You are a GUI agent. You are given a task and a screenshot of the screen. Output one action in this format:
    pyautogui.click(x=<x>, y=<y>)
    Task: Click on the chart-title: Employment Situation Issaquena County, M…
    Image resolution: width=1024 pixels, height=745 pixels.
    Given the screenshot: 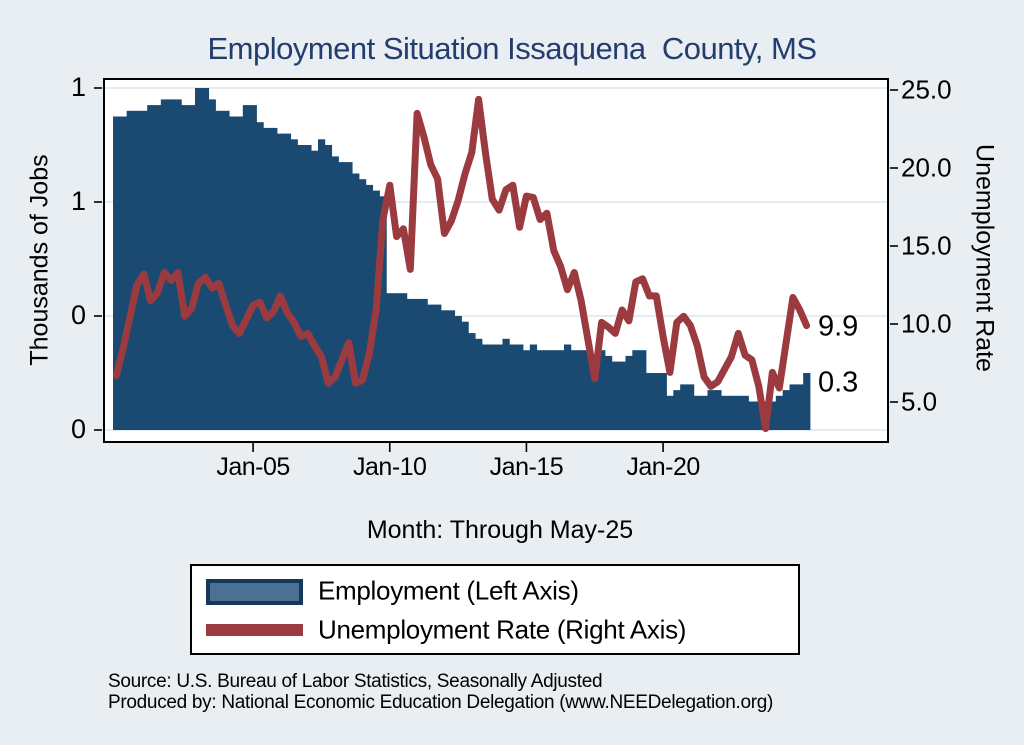 What is the action you would take?
    pyautogui.click(x=512, y=48)
    